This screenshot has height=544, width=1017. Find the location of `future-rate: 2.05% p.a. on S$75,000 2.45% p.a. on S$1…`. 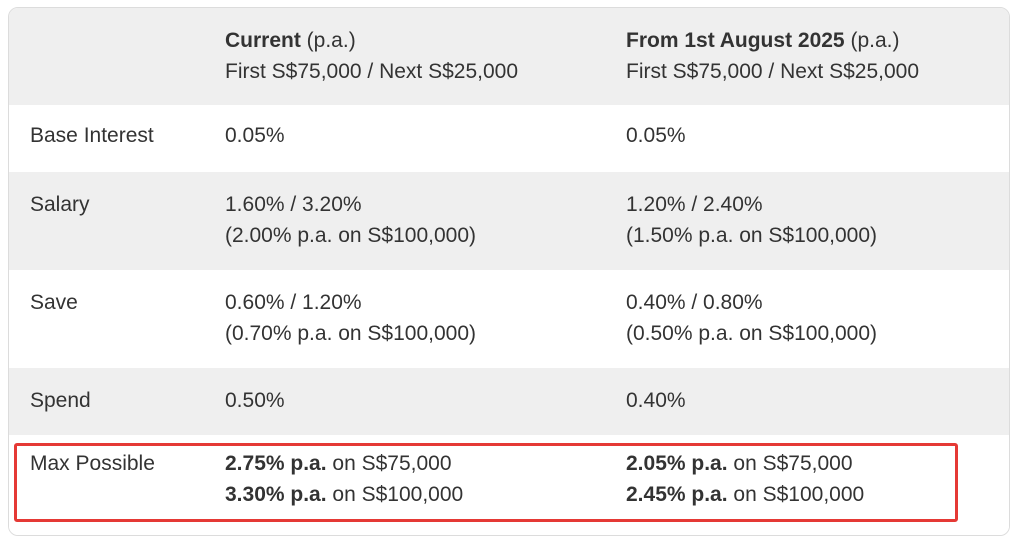

future-rate: 2.05% p.a. on S$75,000 2.45% p.a. on S$1… is located at coordinates (745, 479).